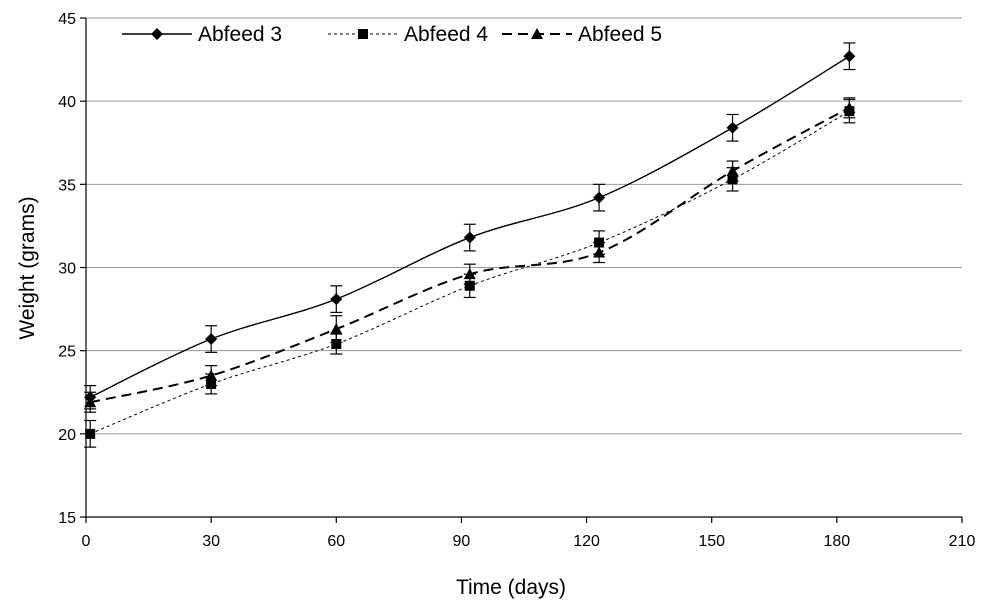 The image size is (986, 606). I want to click on y-tick-label: 40, so click(67, 102).